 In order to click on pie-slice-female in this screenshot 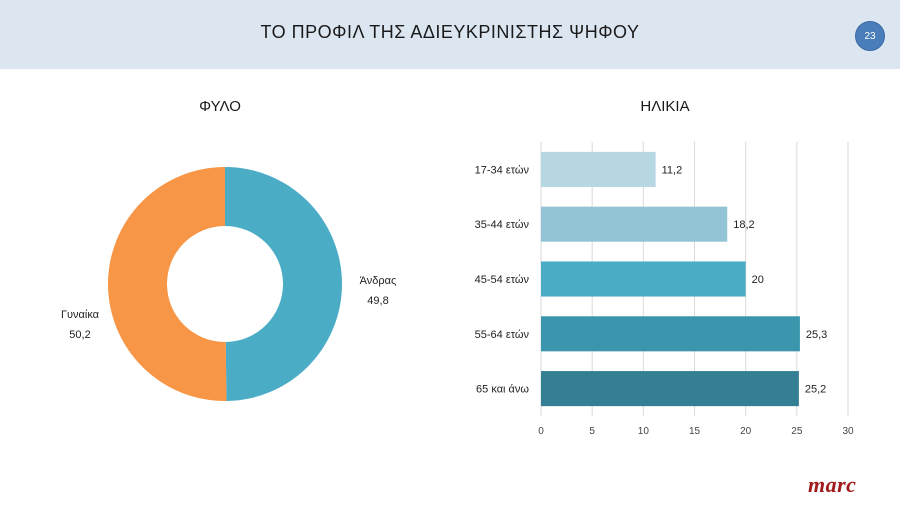, I will do `click(167, 284)`.